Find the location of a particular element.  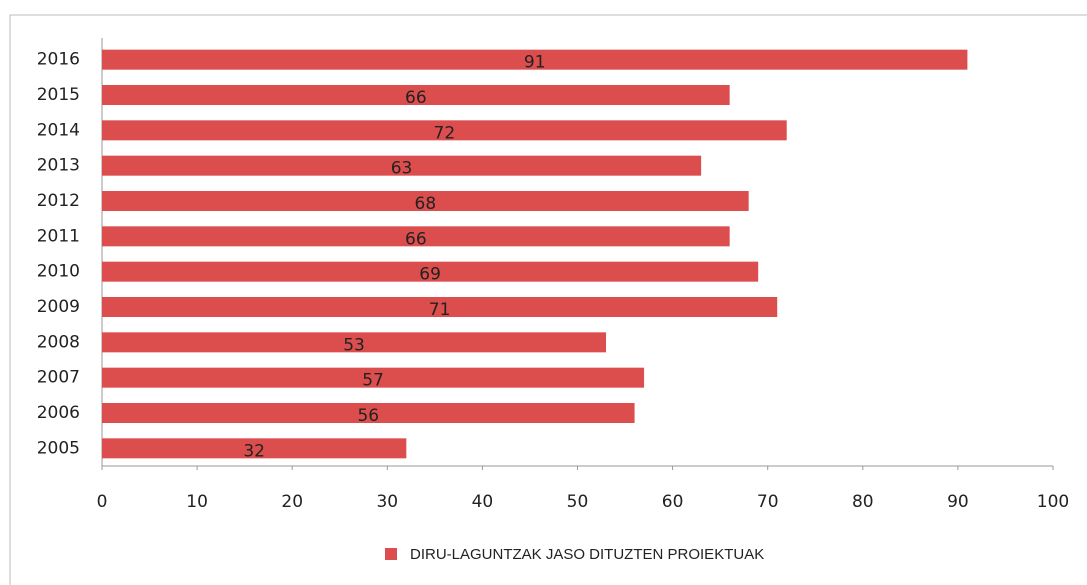

x-tick-label: 40 is located at coordinates (483, 502).